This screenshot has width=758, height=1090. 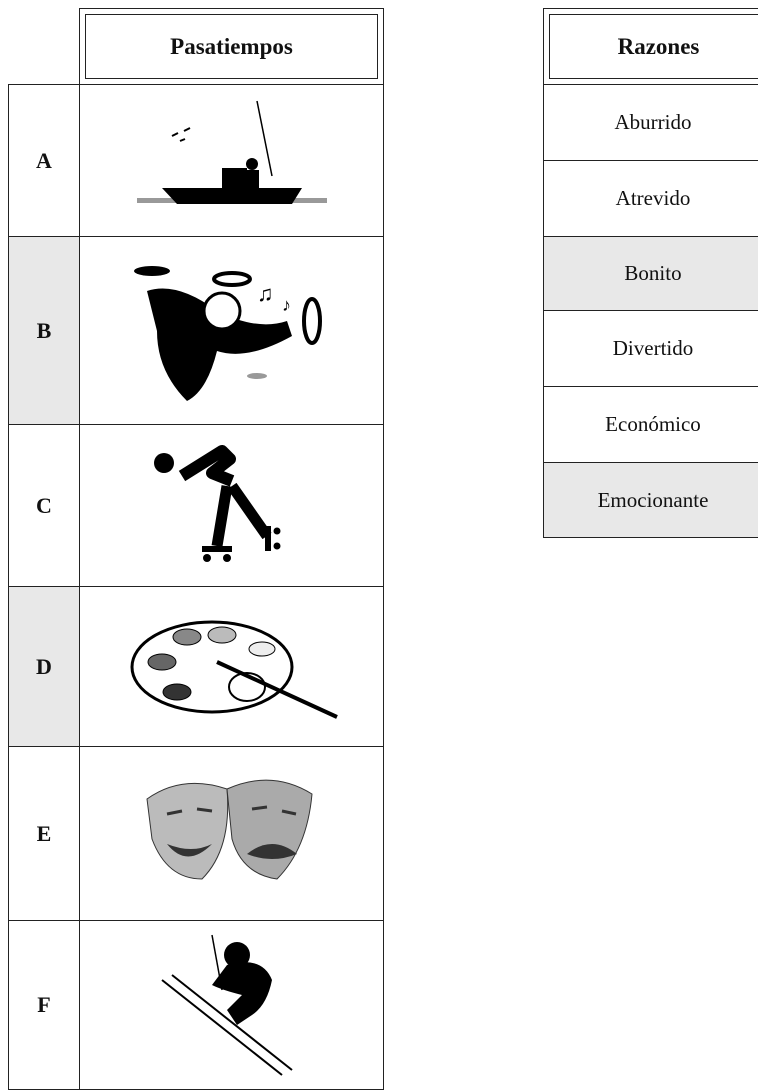 What do you see at coordinates (44, 160) in the screenshot?
I see `row-label: A` at bounding box center [44, 160].